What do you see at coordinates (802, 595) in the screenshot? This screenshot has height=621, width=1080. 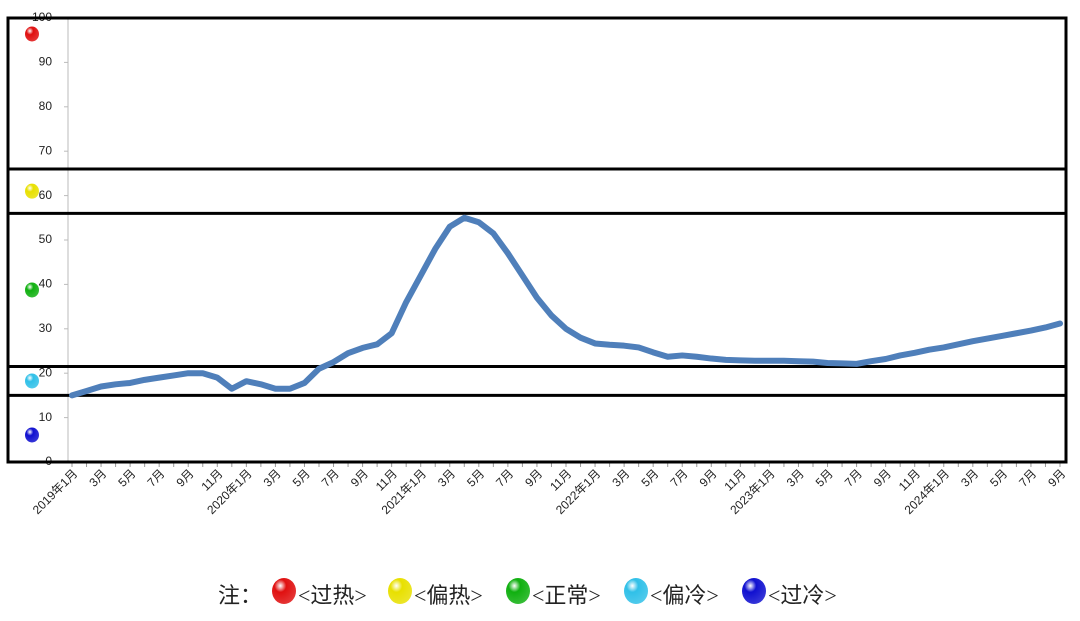 I see `legend-label: <过冷>` at bounding box center [802, 595].